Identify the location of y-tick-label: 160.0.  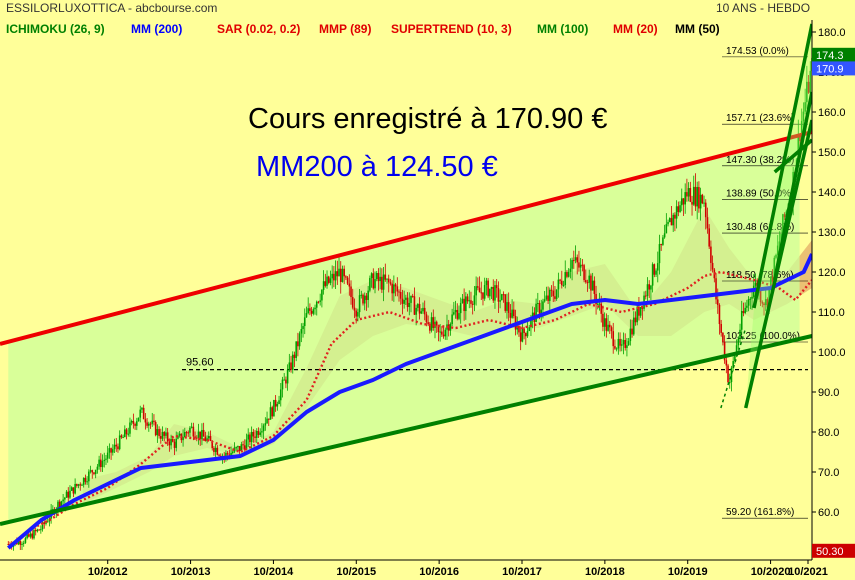
(832, 113).